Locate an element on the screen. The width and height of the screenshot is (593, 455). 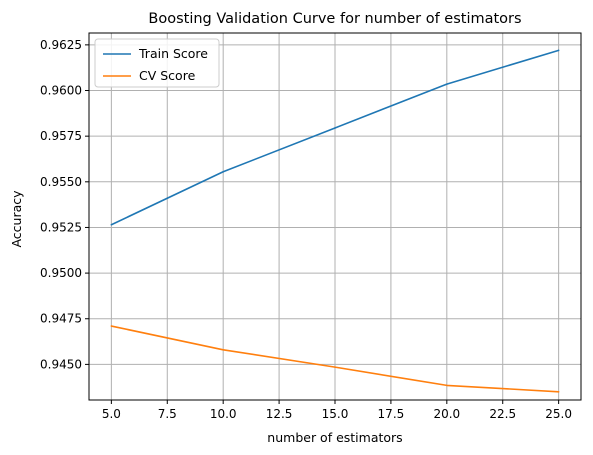
y-tick-label: 0.9500 is located at coordinates (61, 273).